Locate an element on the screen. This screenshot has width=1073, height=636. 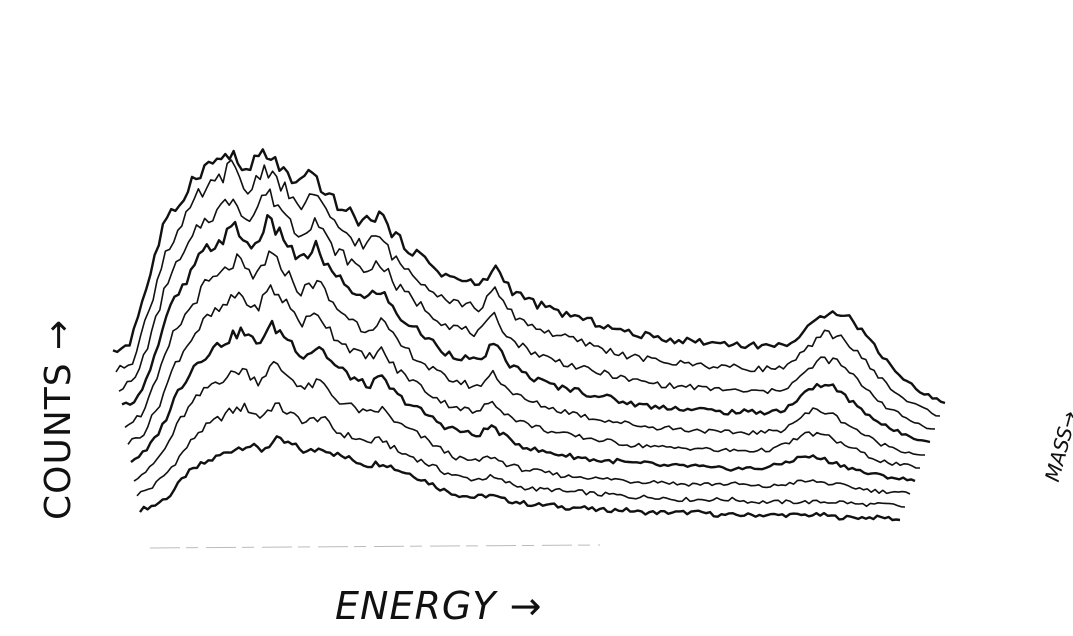
baseline-traces is located at coordinates (375, 546).